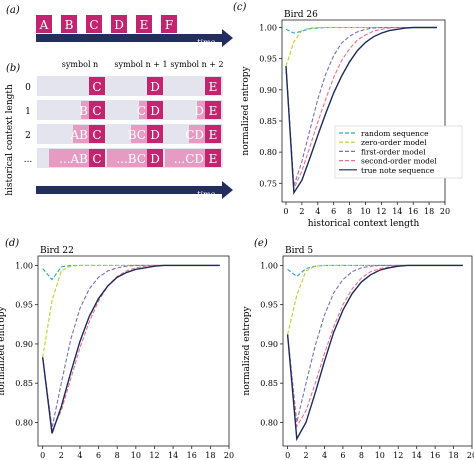 The width and height of the screenshot is (474, 460). I want to click on panel-label-a: (a), so click(13, 10).